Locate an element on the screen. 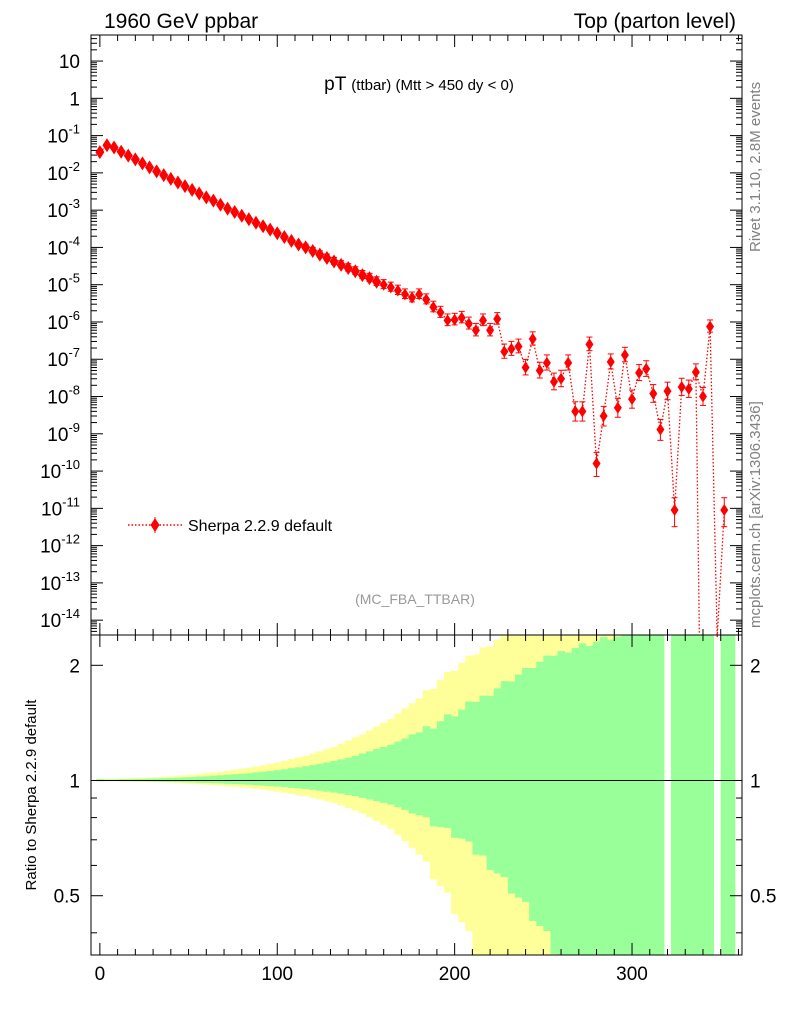  mcplots-label: mcplots.cern.ch [arXiv:1306.3436] is located at coordinates (755, 514).